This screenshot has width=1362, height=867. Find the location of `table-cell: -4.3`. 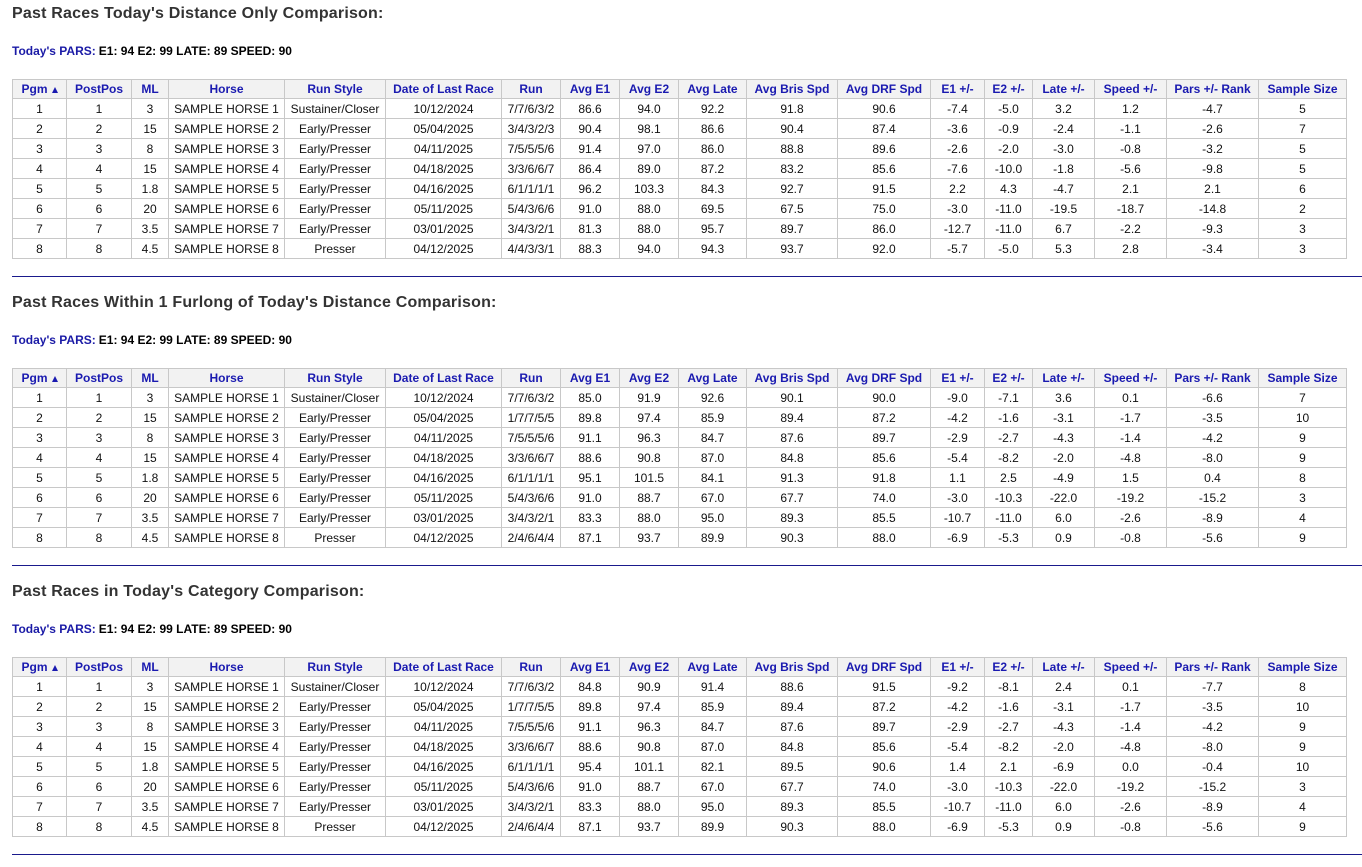

table-cell: -4.3 is located at coordinates (1063, 437).